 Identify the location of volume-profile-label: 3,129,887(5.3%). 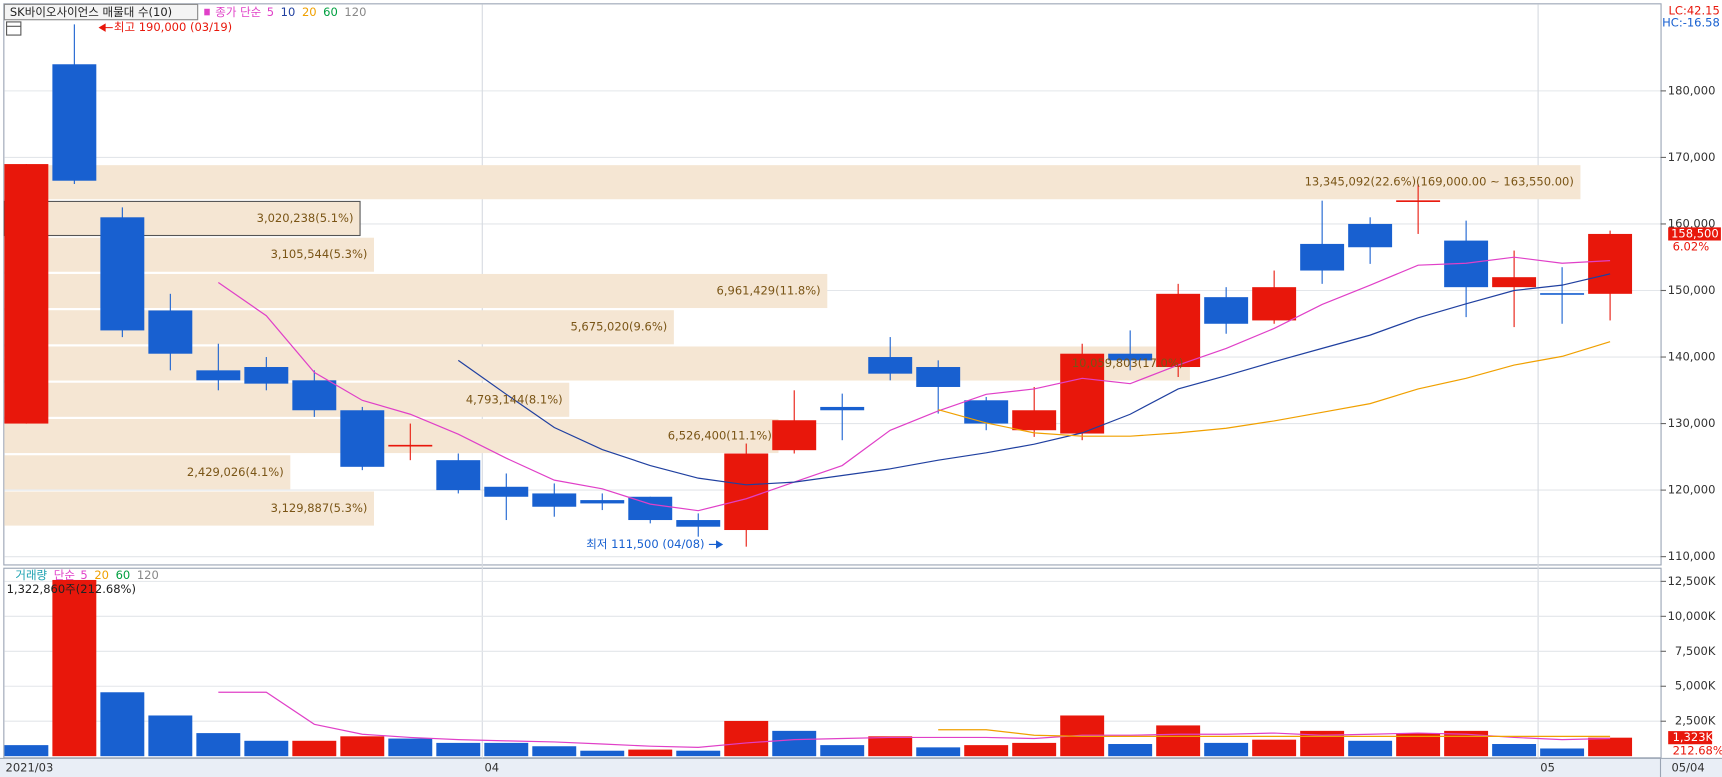
(319, 508).